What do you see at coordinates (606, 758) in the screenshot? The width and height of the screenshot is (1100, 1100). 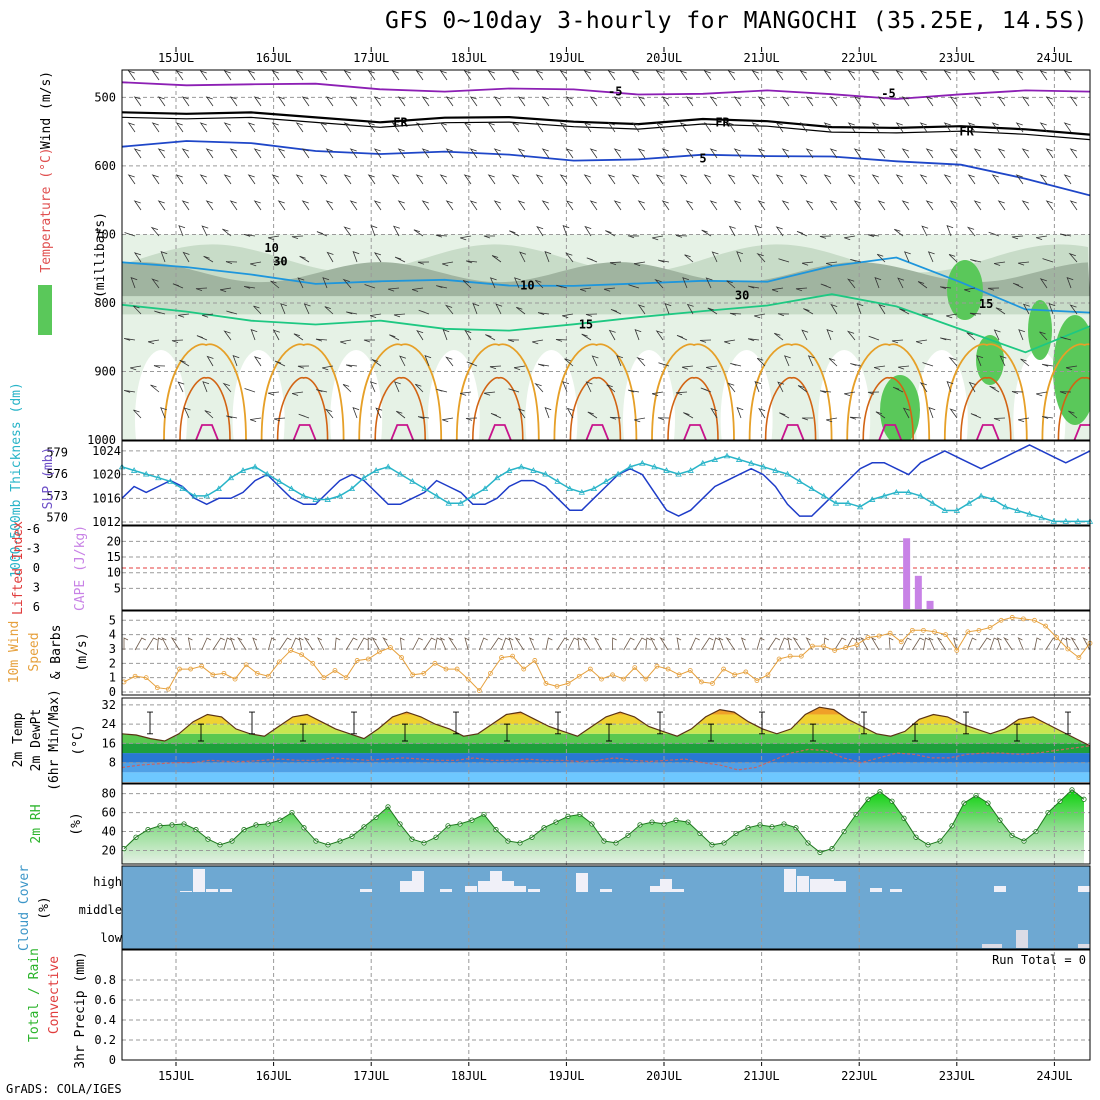 I see `dewpoint-2m-line` at bounding box center [606, 758].